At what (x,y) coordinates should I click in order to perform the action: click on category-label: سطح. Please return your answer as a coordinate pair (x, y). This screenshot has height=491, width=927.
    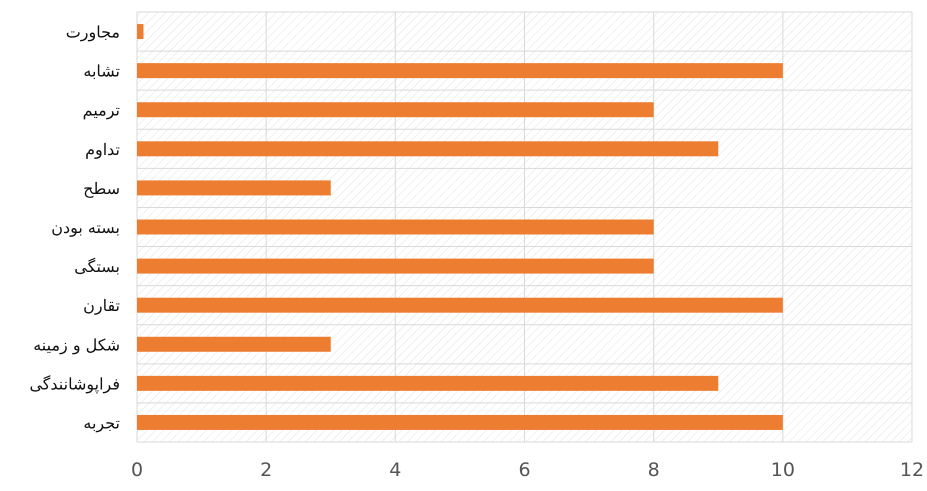
    Looking at the image, I should click on (101, 188).